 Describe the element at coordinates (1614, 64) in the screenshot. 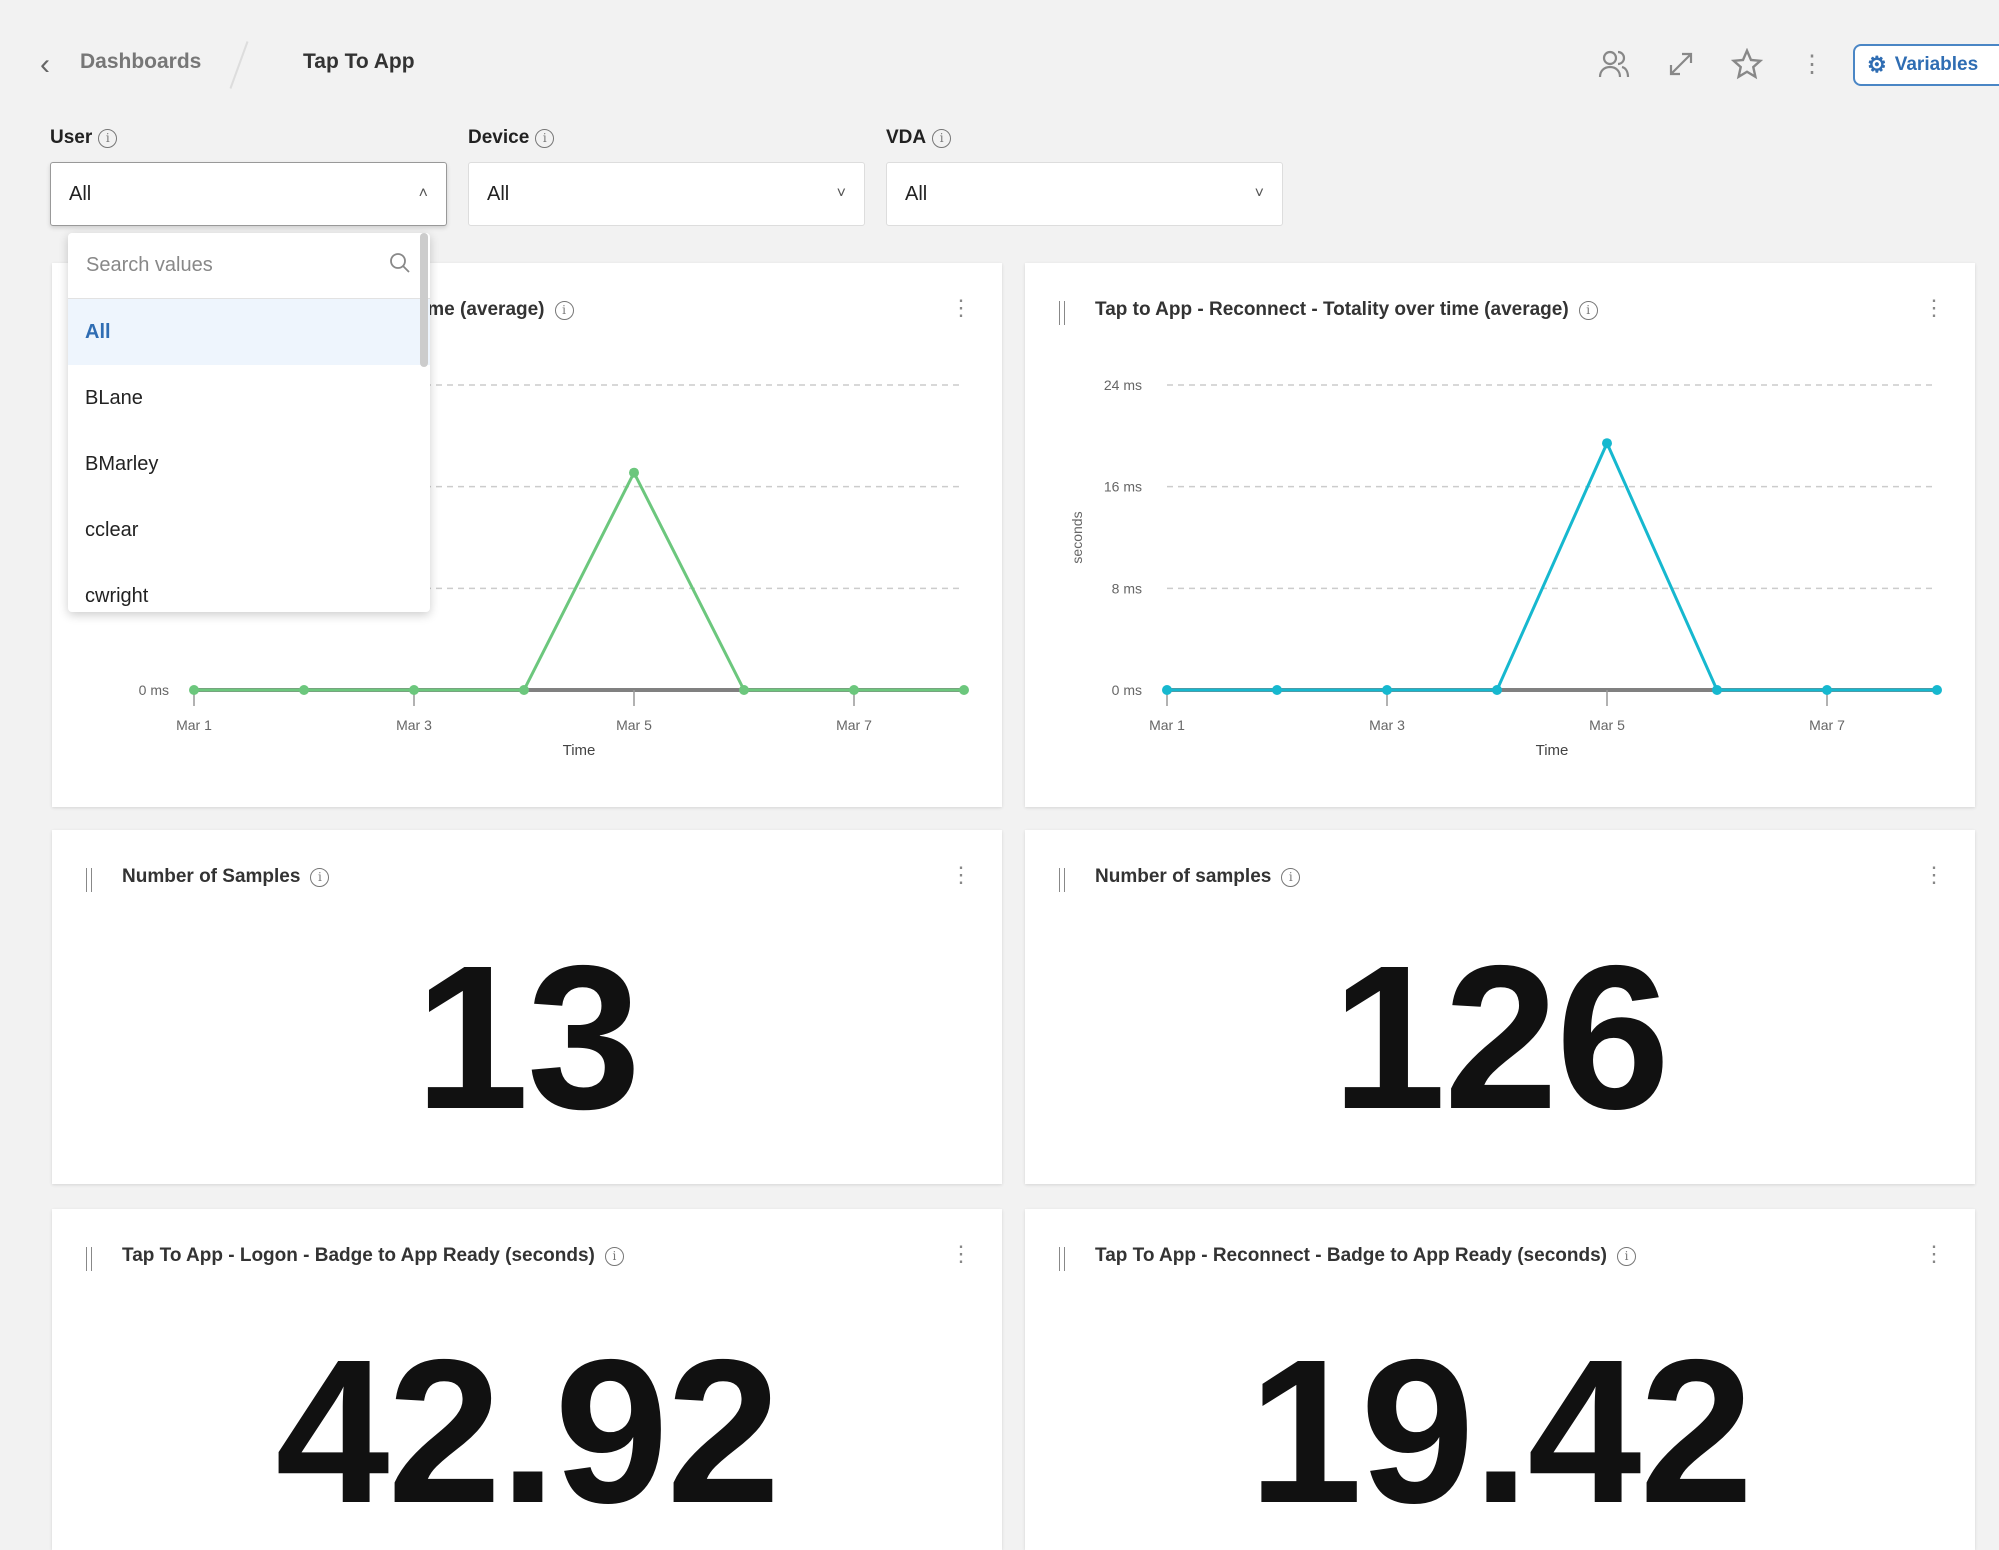

I see `users-icon` at that location.